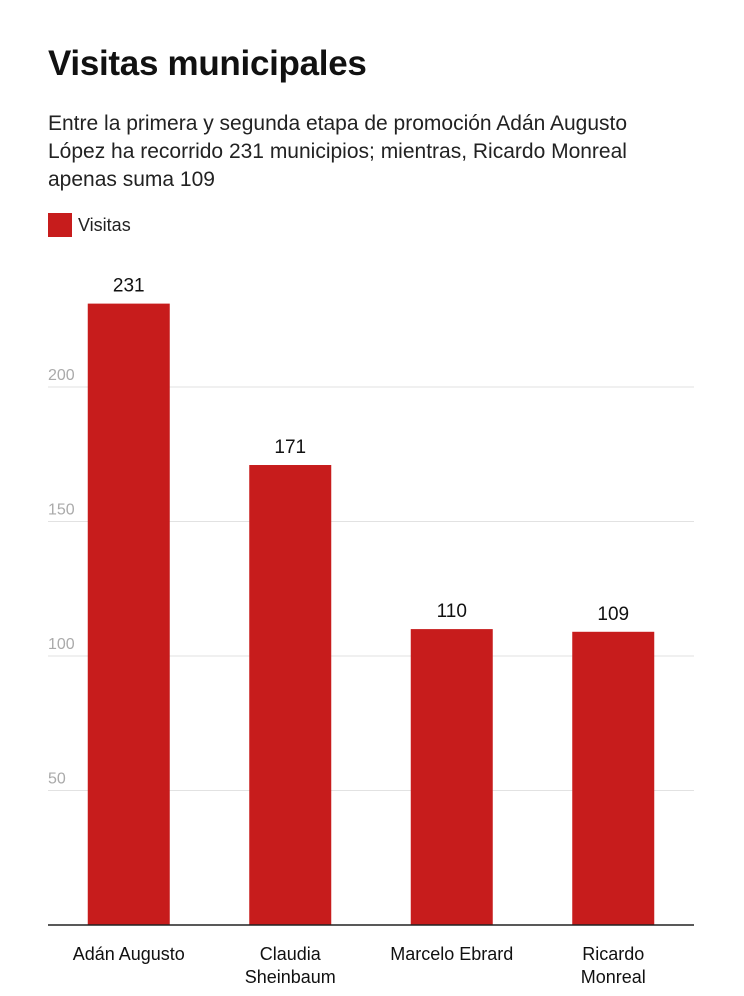 The width and height of the screenshot is (744, 996). I want to click on x-tick-label: Claudia Sheinbaum, so click(290, 965).